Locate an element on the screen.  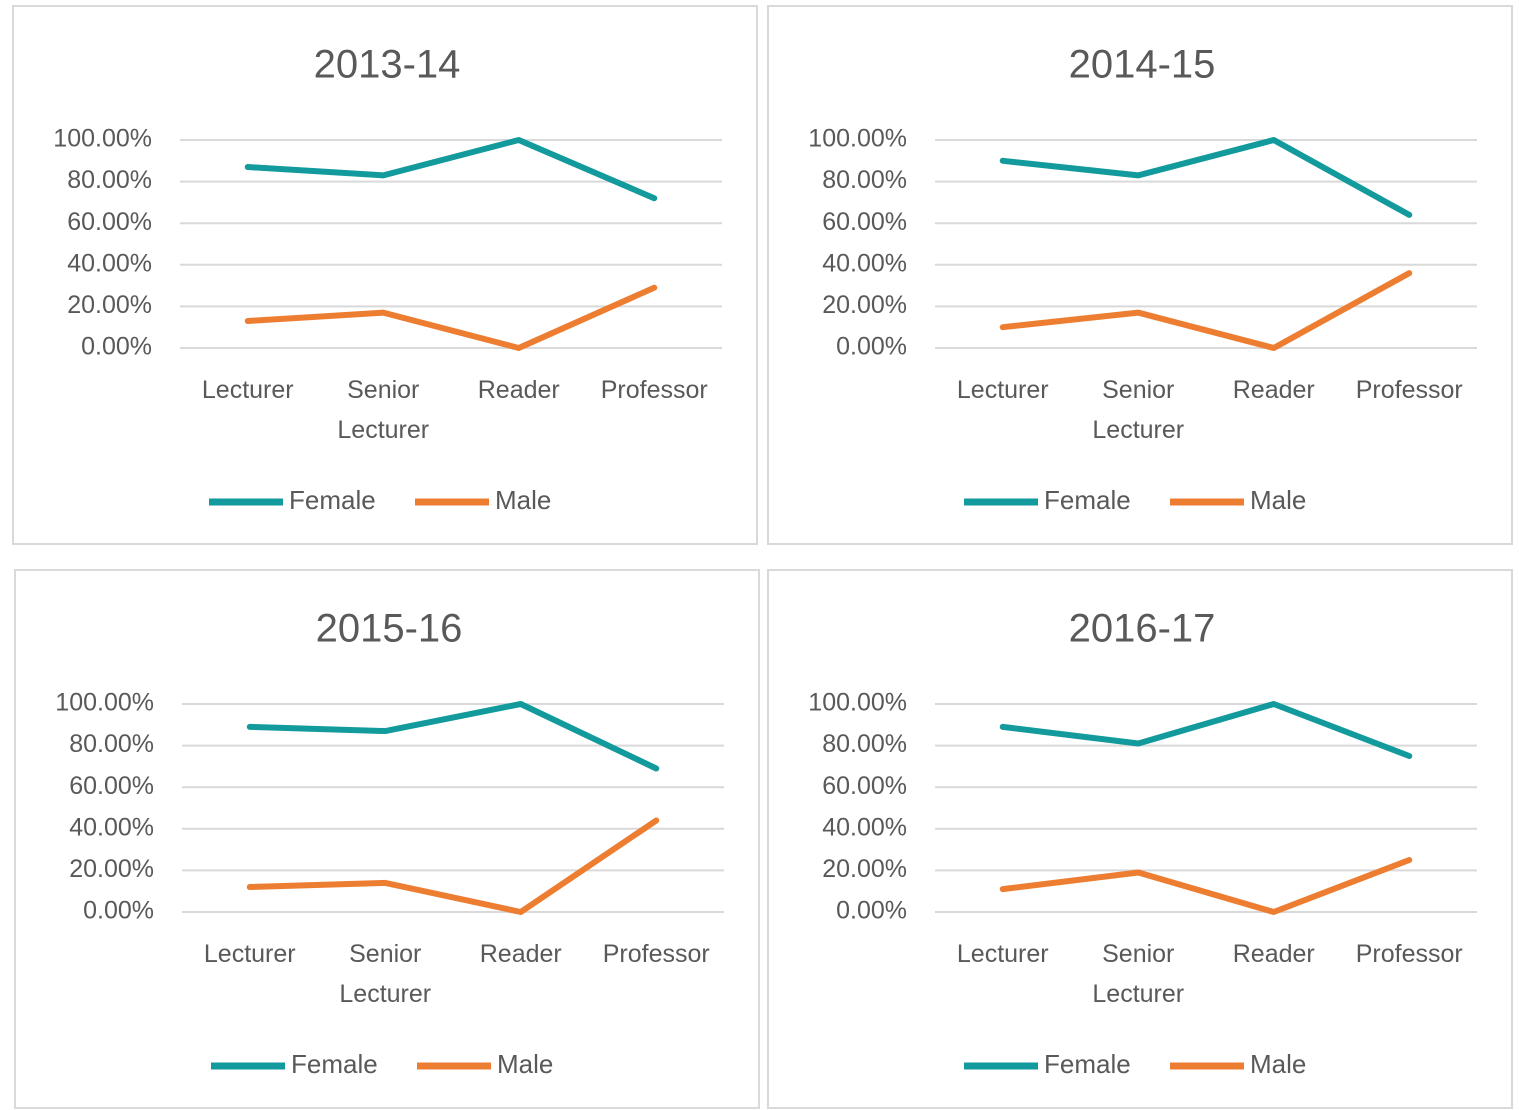
chart-title: 2016-17 is located at coordinates (1142, 629).